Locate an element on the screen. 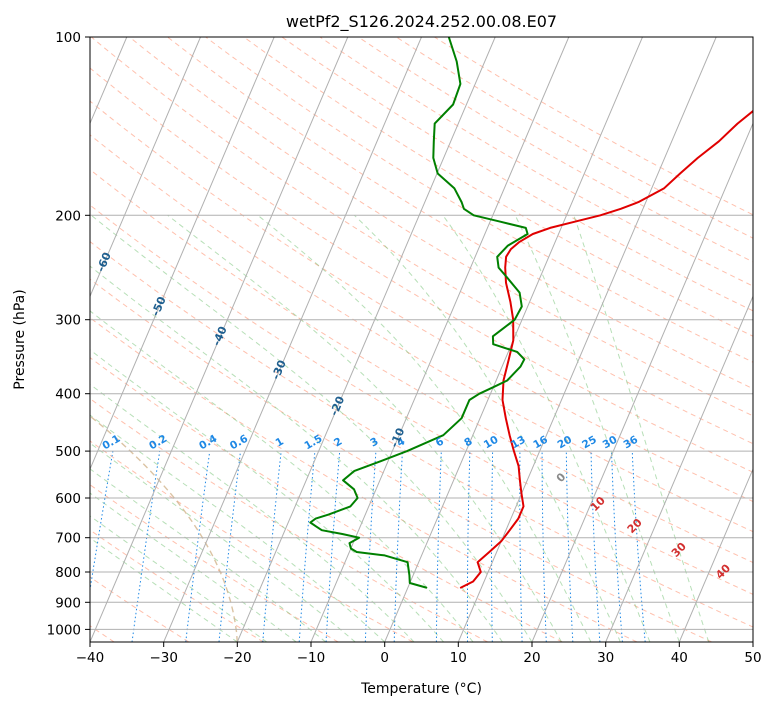  x-axis-label: Temperature (°C) is located at coordinates (421, 689).